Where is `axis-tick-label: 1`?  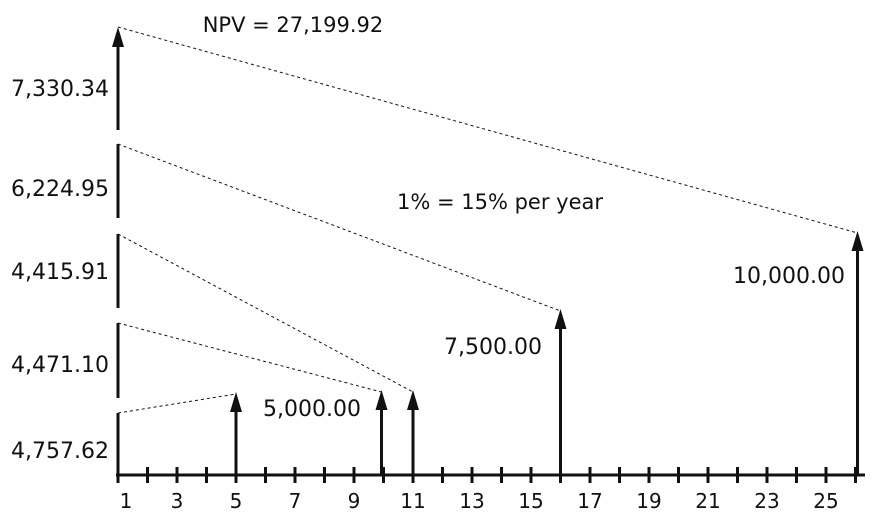 axis-tick-label: 1 is located at coordinates (126, 501).